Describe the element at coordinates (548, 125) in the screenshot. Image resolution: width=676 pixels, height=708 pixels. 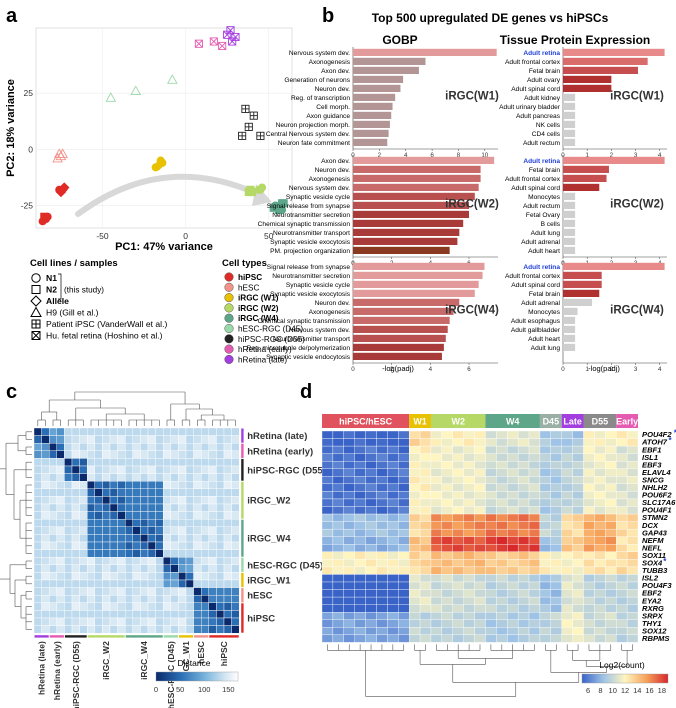
I see `tissue-label: NK cells` at that location.